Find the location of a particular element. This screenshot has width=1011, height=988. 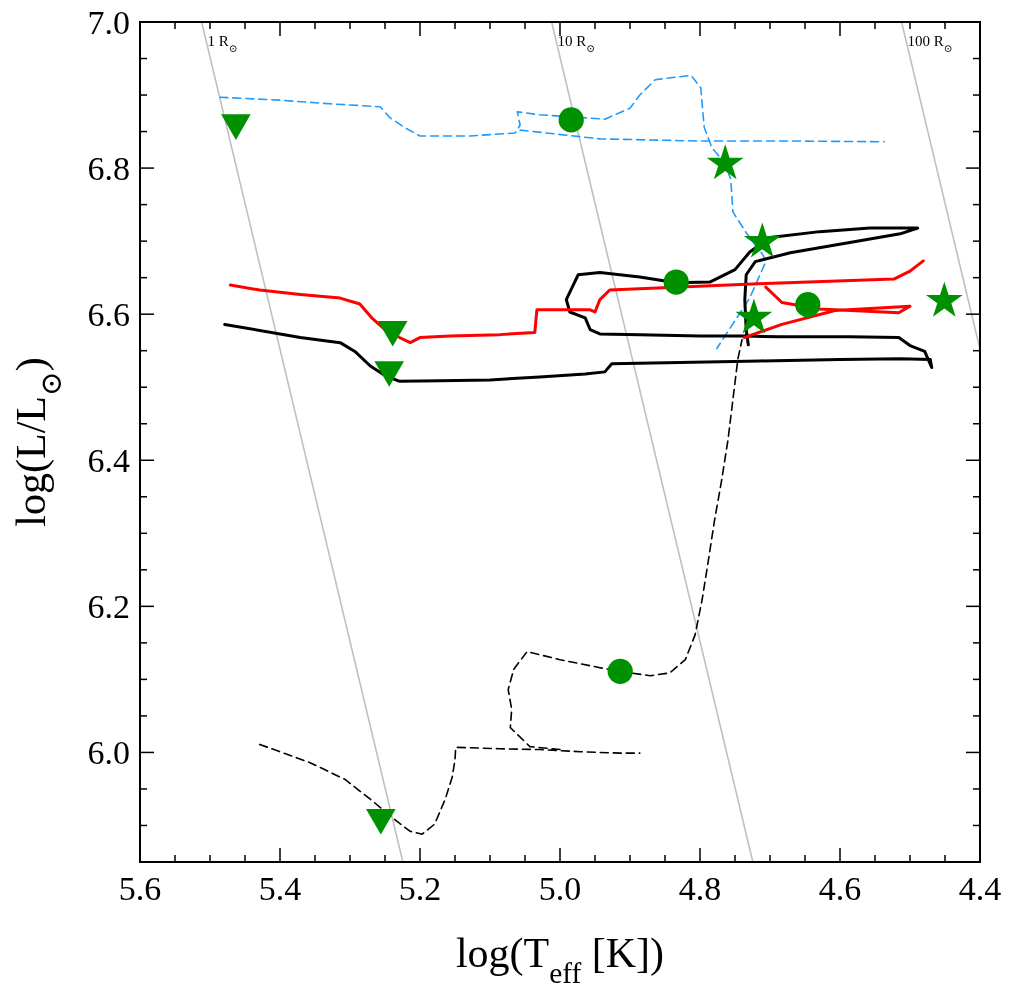

y-tick-label: 6.4 is located at coordinates (108, 461).